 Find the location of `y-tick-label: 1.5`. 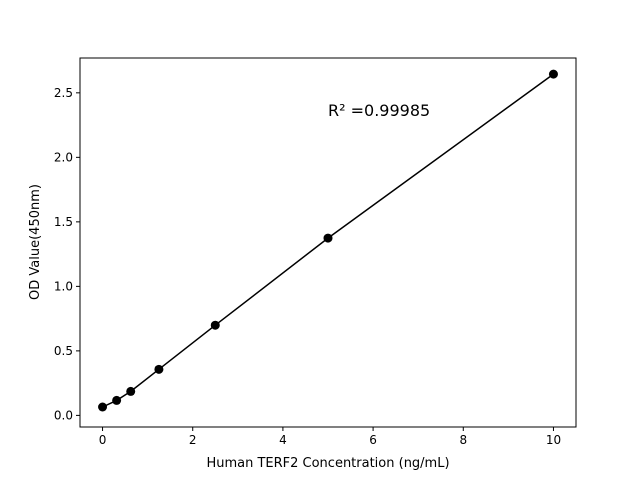

y-tick-label: 1.5 is located at coordinates (63, 222).